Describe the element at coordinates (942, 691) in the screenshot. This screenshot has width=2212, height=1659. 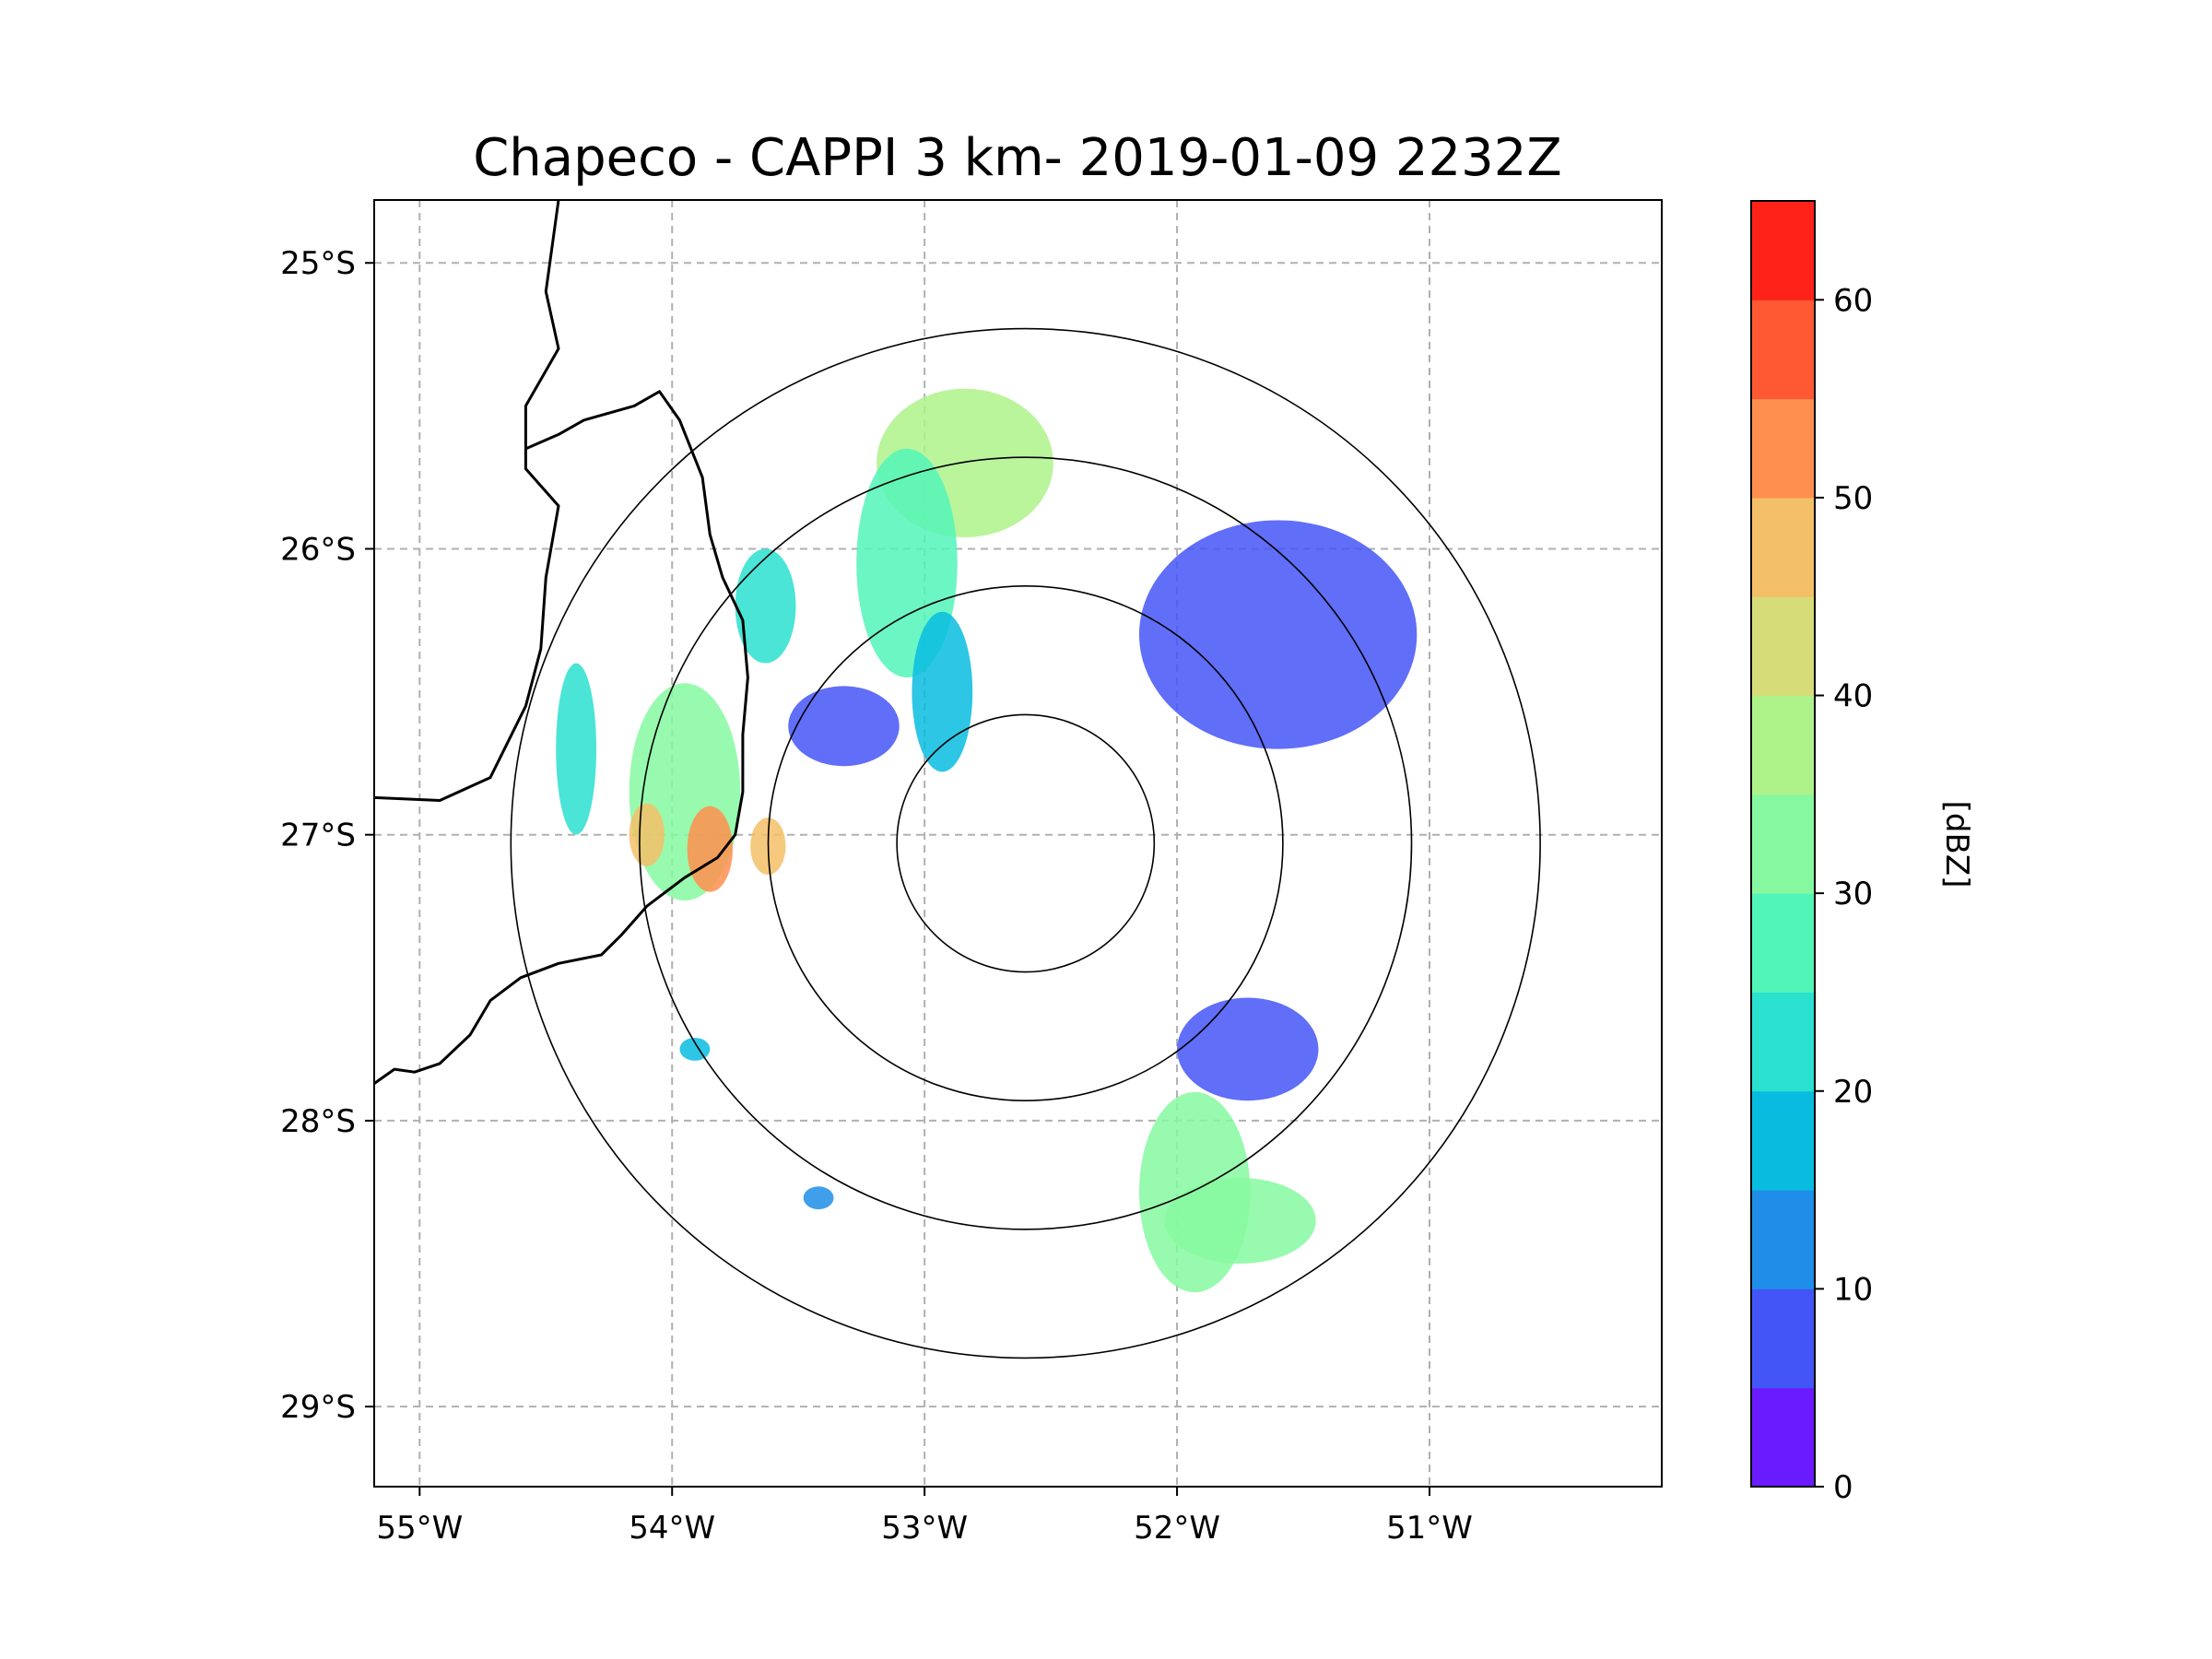
I see `echo-north-tail` at that location.